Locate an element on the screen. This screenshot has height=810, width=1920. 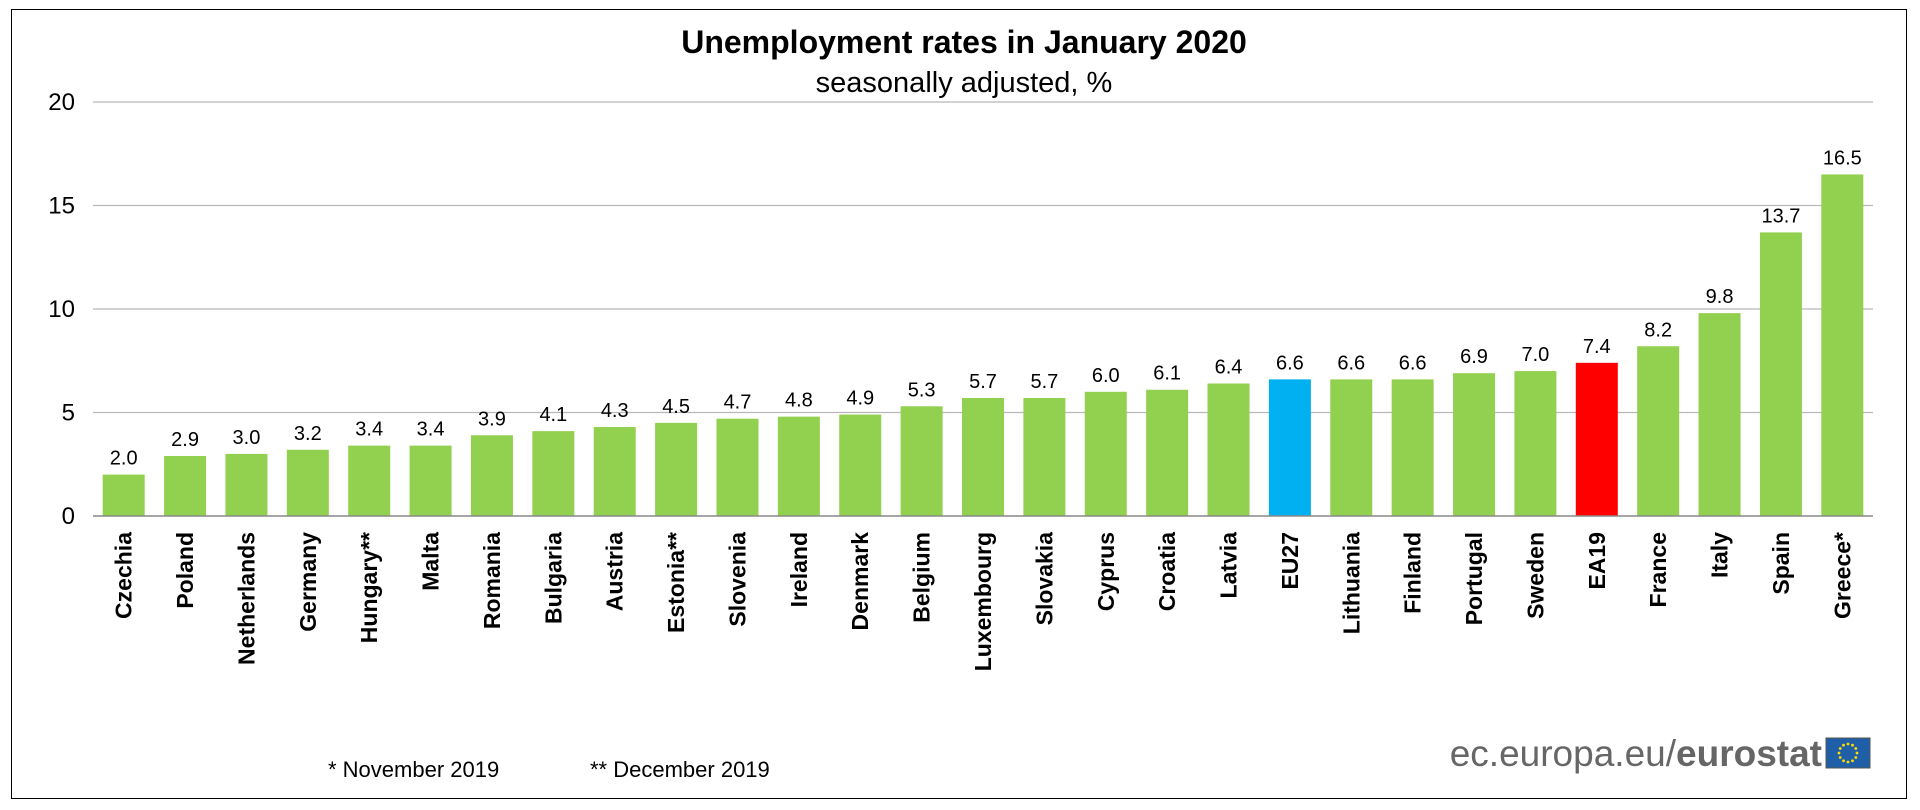
x-category-label: EA19 is located at coordinates (1597, 561).